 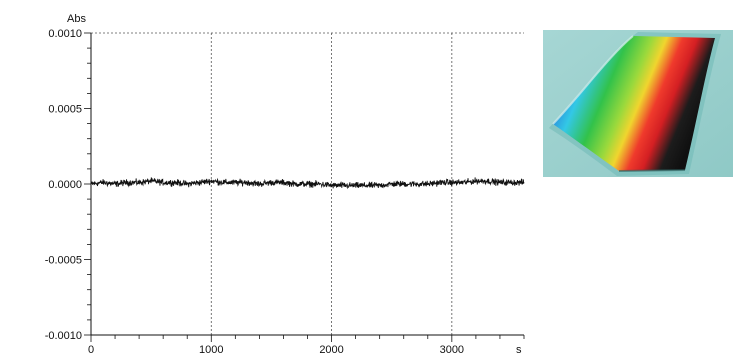 What do you see at coordinates (211, 350) in the screenshot?
I see `x-tick-label: 1000` at bounding box center [211, 350].